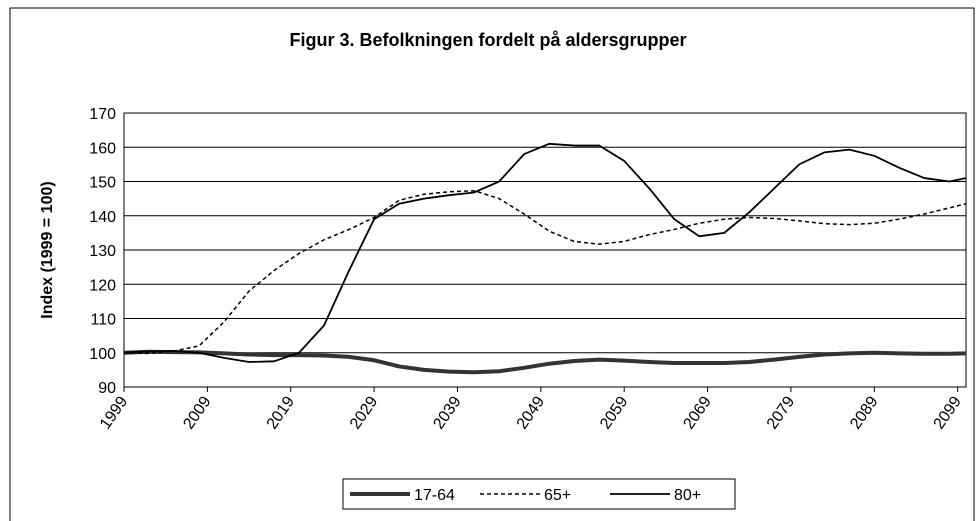  Describe the element at coordinates (447, 412) in the screenshot. I see `x-tick-label: 2039` at that location.